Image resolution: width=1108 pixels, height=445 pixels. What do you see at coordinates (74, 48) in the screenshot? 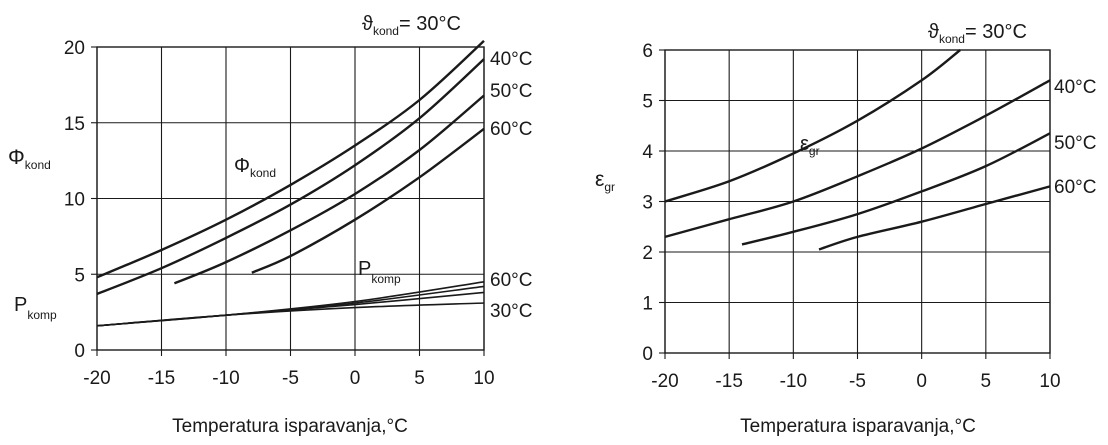
I see `left-y-tick-label: 20` at bounding box center [74, 48].